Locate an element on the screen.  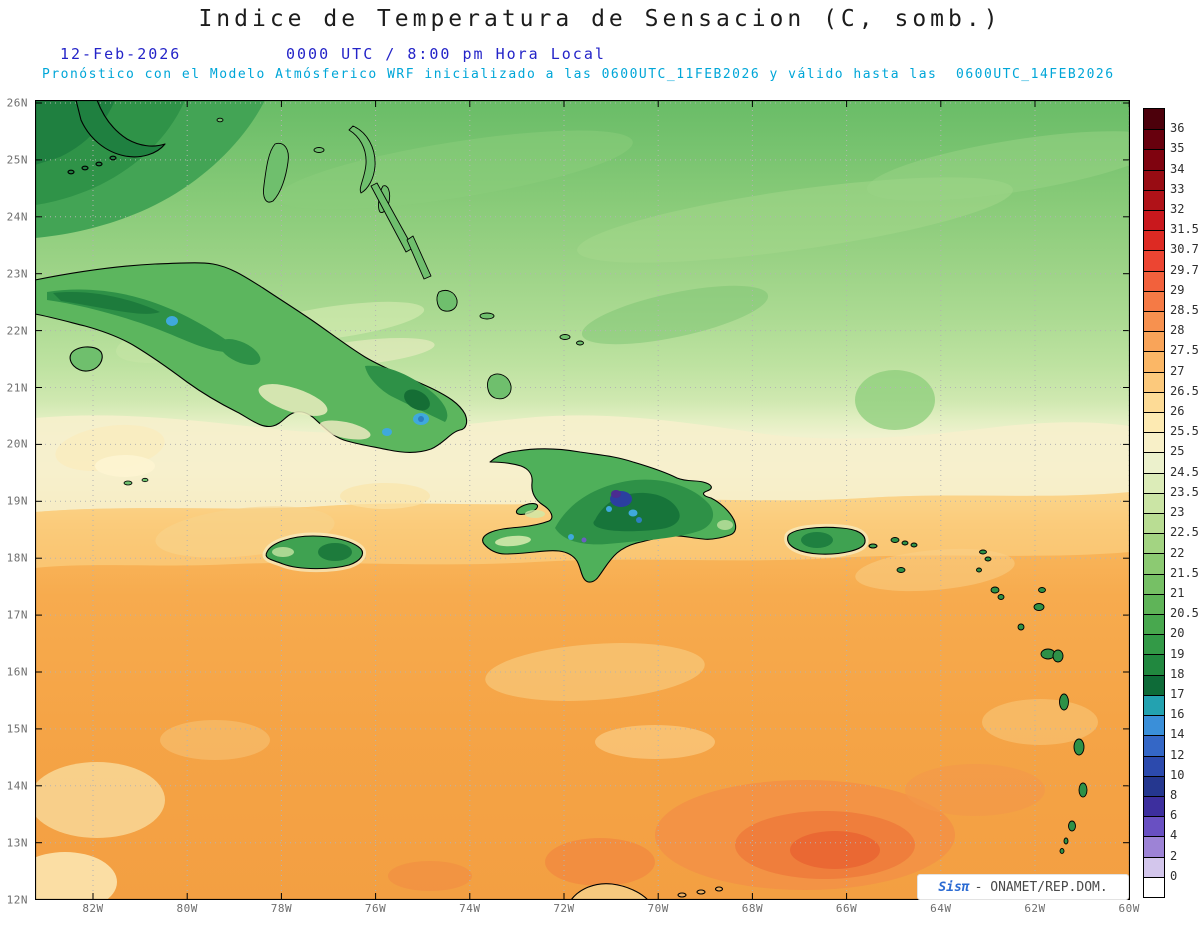
lat-tick-label: 26N is located at coordinates (17, 103).